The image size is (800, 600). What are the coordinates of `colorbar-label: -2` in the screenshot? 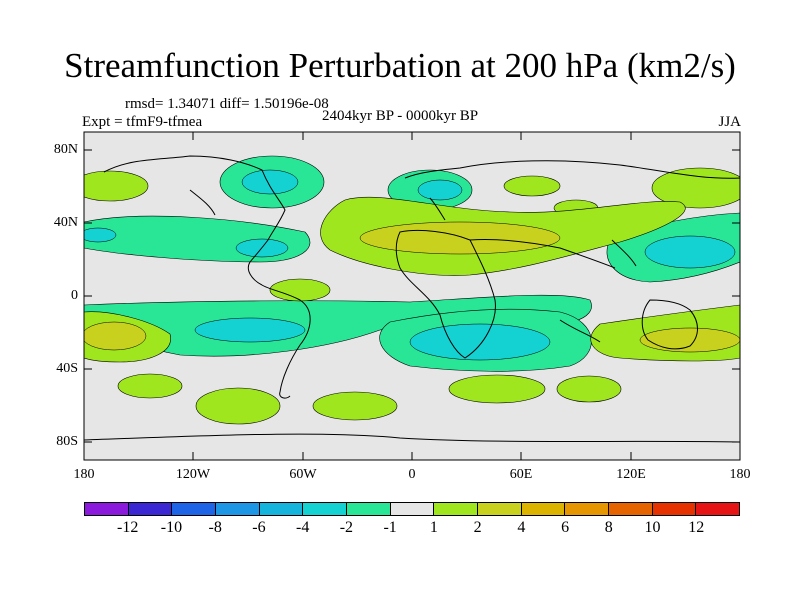 It's located at (346, 527).